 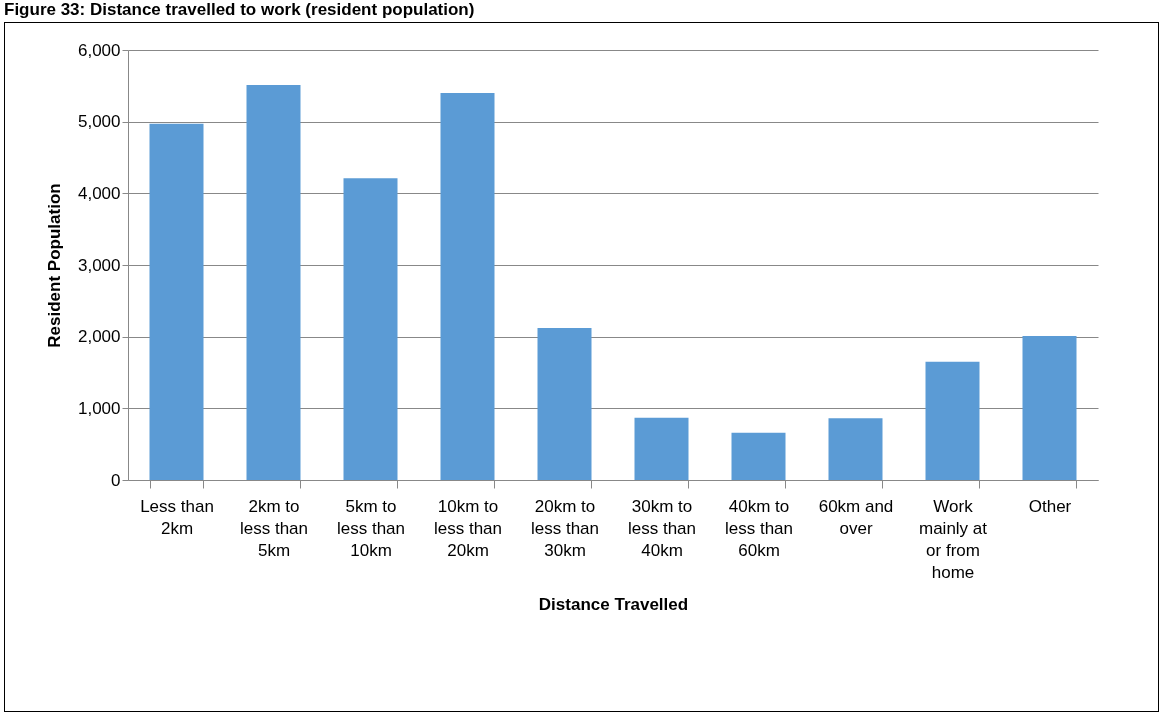 What do you see at coordinates (613, 604) in the screenshot?
I see `x-axis-title: Distance Travelled` at bounding box center [613, 604].